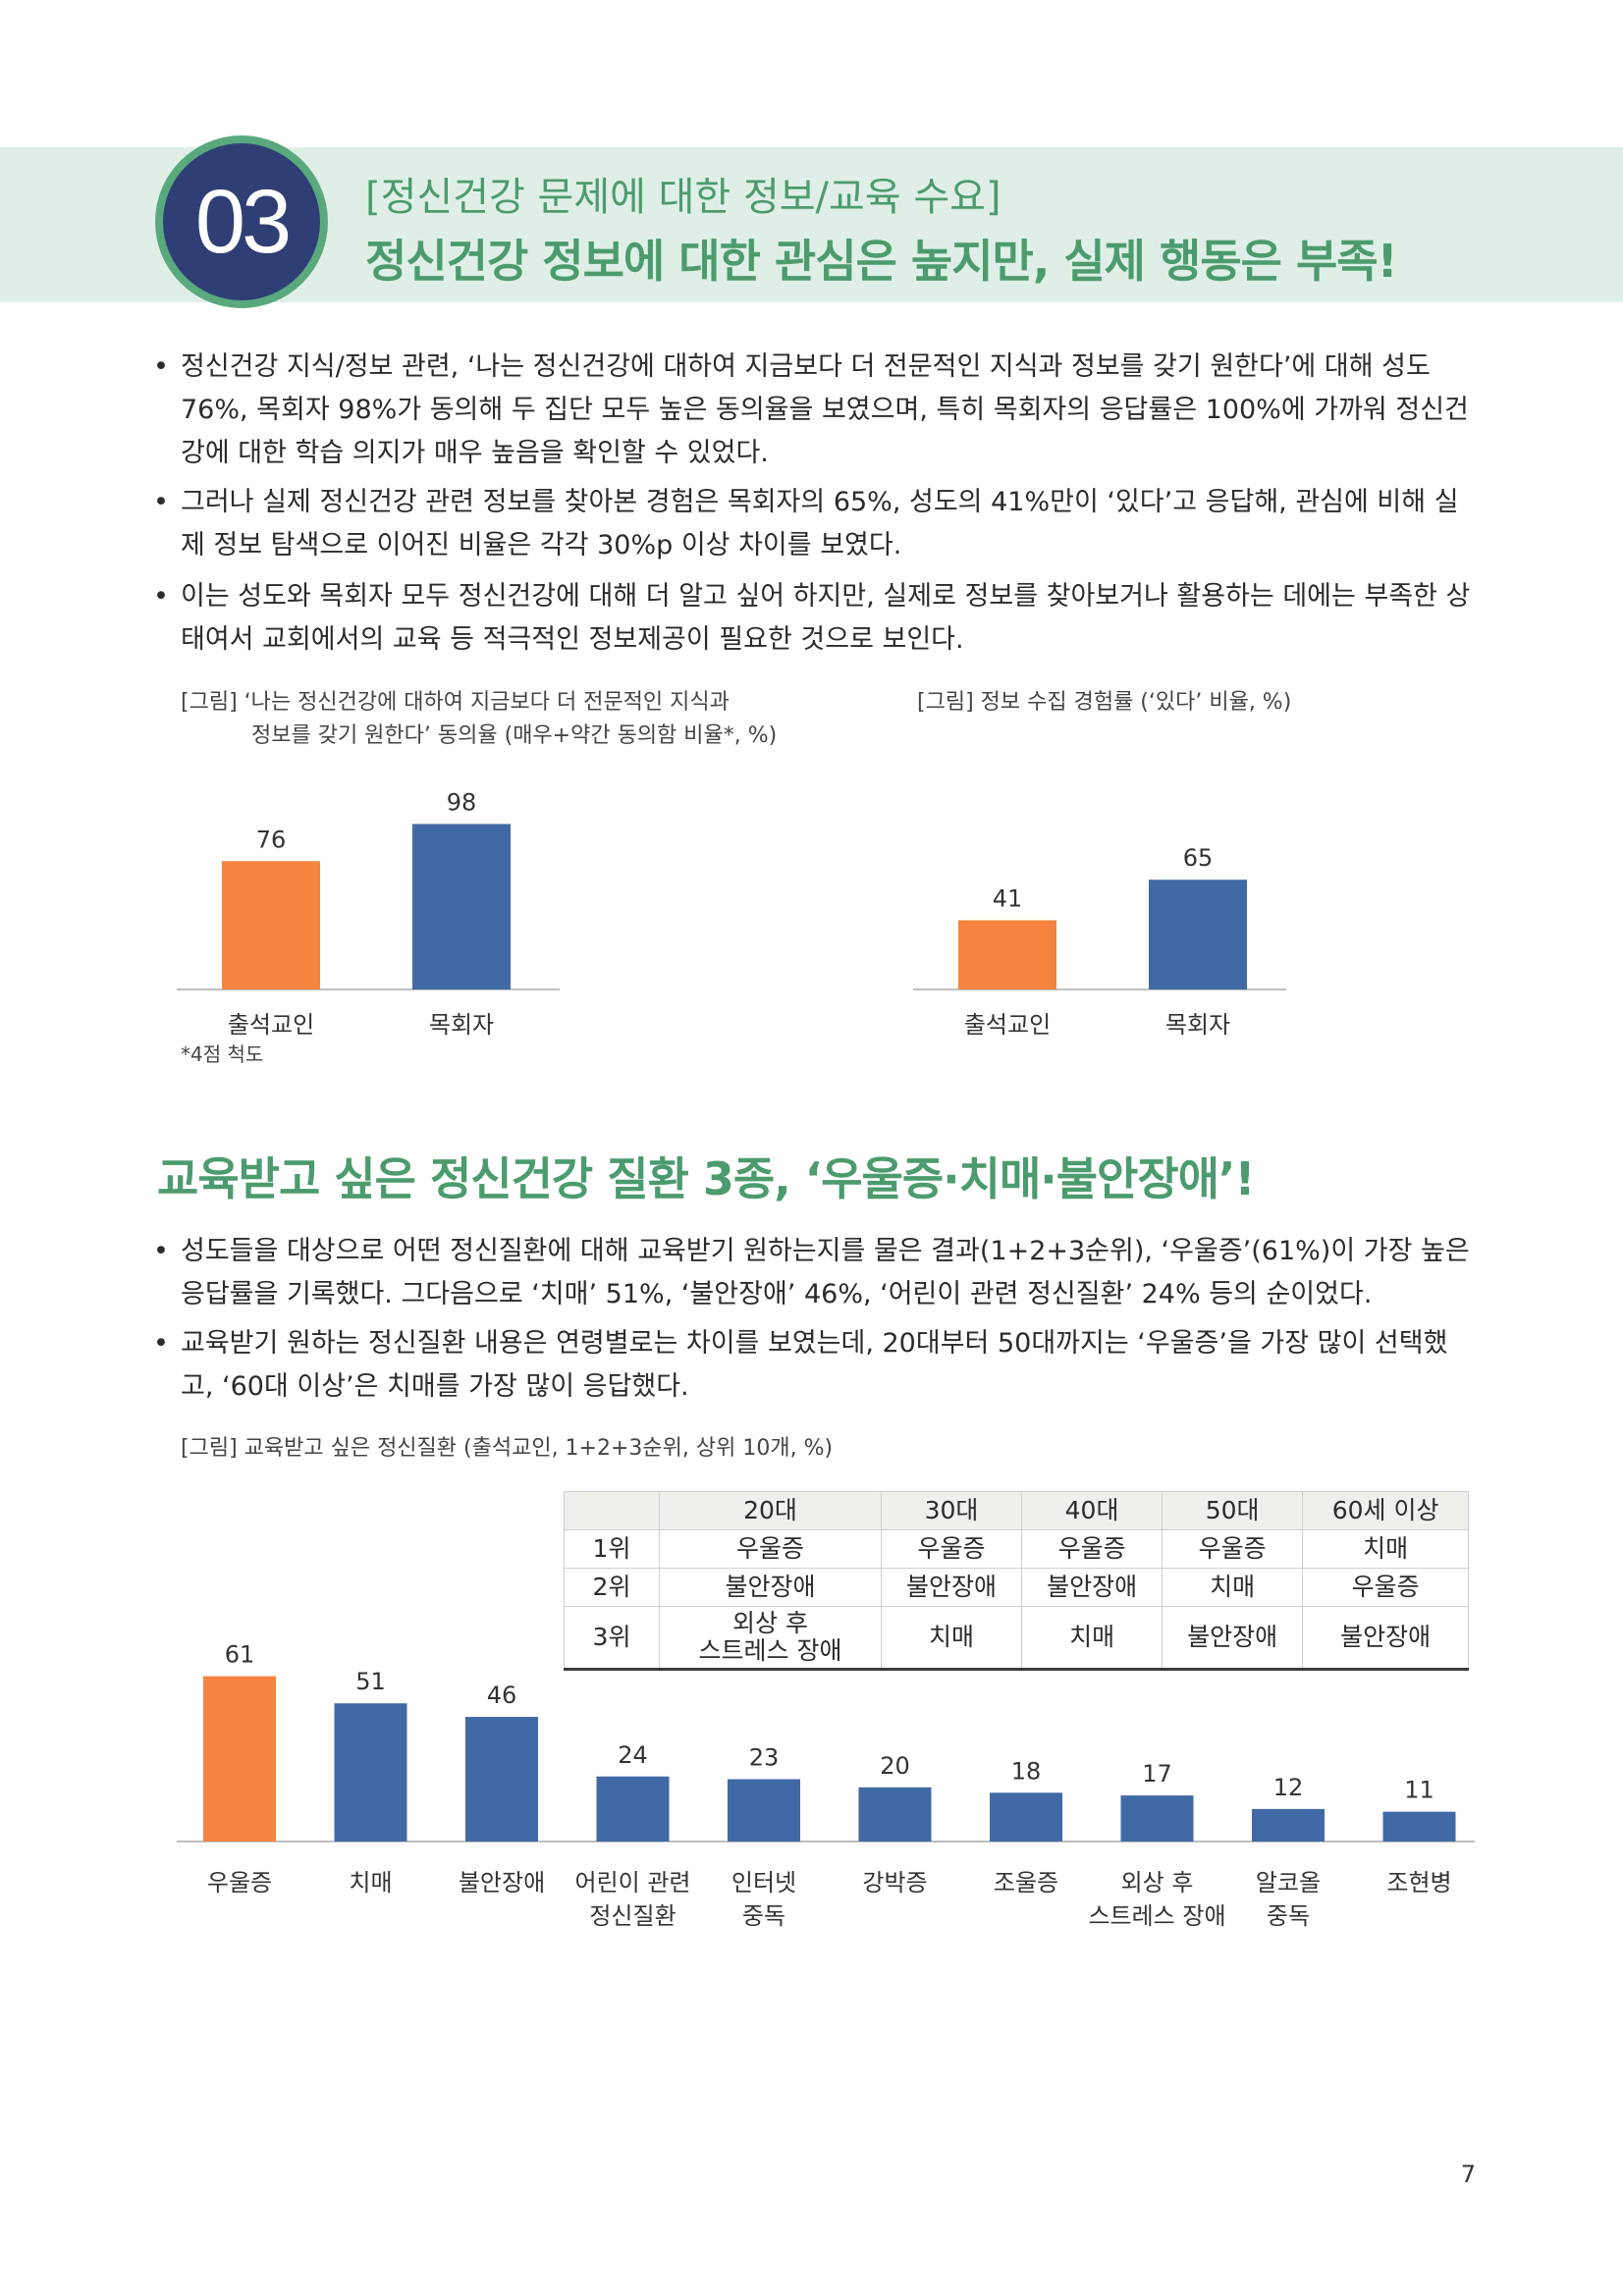  I want to click on data-label: 17, so click(1157, 1774).